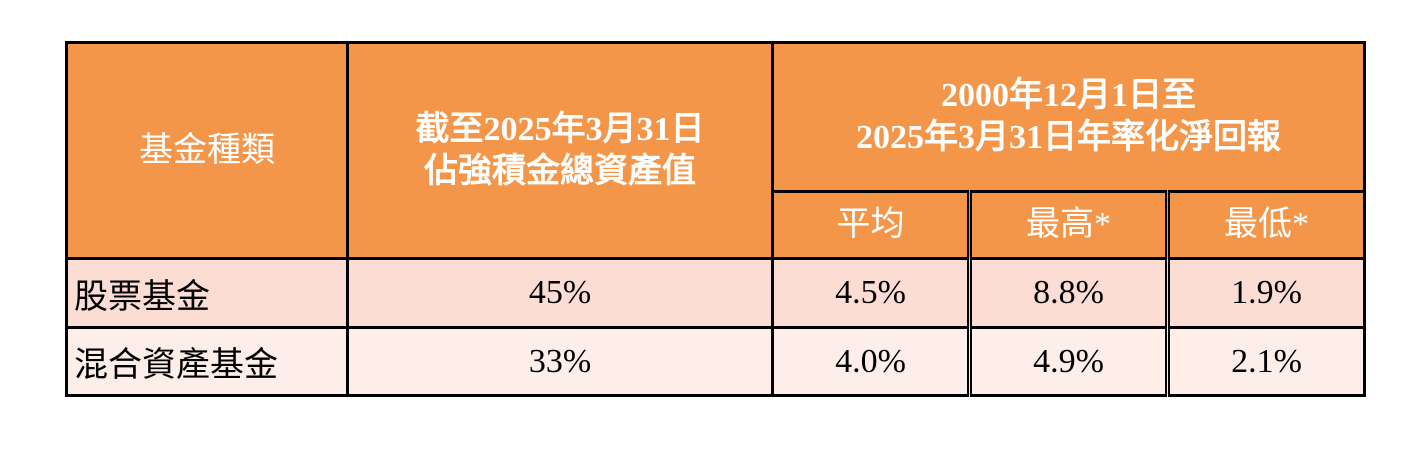 The height and width of the screenshot is (449, 1422). What do you see at coordinates (560, 293) in the screenshot?
I see `cell: 45%` at bounding box center [560, 293].